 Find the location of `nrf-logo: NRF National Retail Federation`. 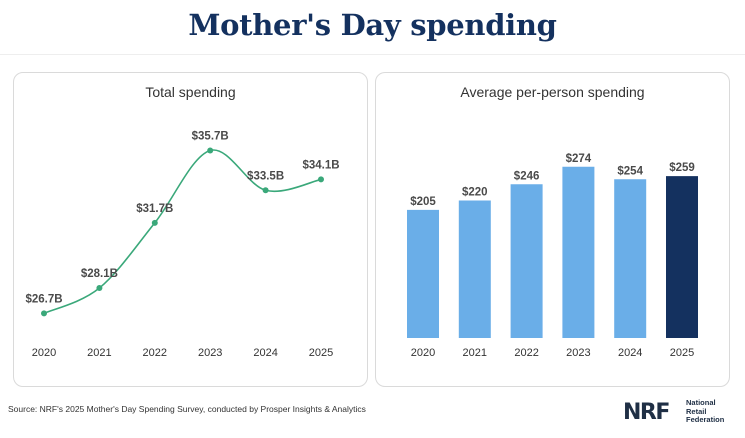

nrf-logo: NRF National Retail Federation is located at coordinates (679, 413).